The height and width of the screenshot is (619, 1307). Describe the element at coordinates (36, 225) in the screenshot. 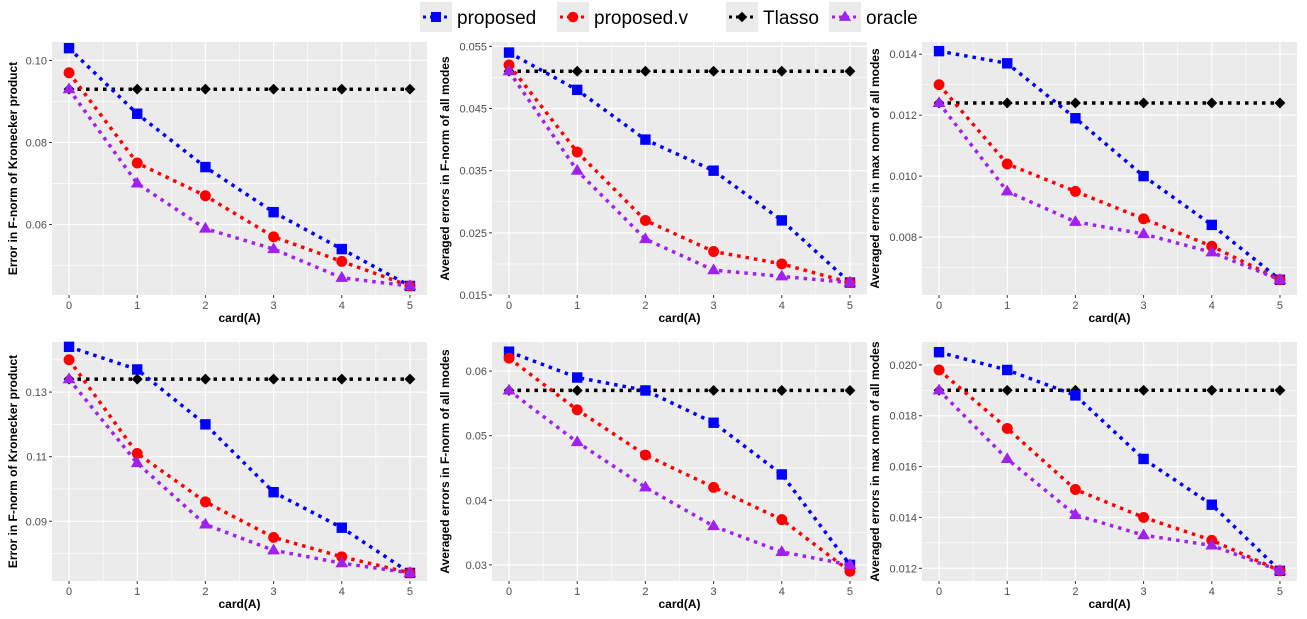

I see `y-tick-label: 0.06` at that location.